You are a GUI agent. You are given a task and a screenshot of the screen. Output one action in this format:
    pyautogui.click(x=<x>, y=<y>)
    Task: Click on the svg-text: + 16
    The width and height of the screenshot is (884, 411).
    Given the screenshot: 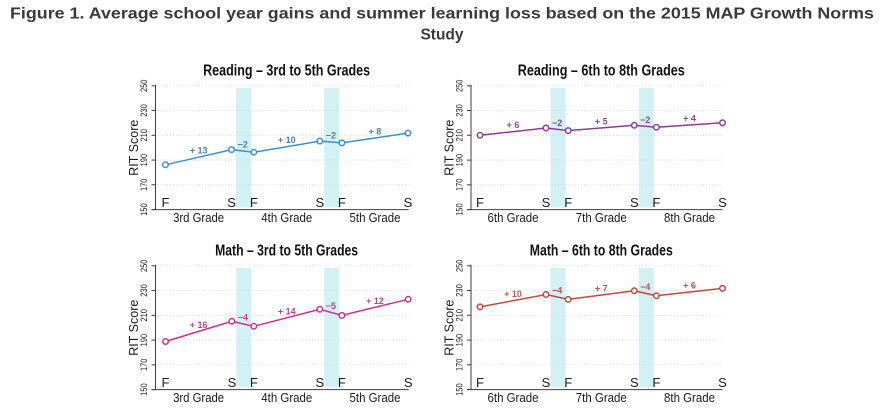 What is the action you would take?
    pyautogui.click(x=199, y=325)
    